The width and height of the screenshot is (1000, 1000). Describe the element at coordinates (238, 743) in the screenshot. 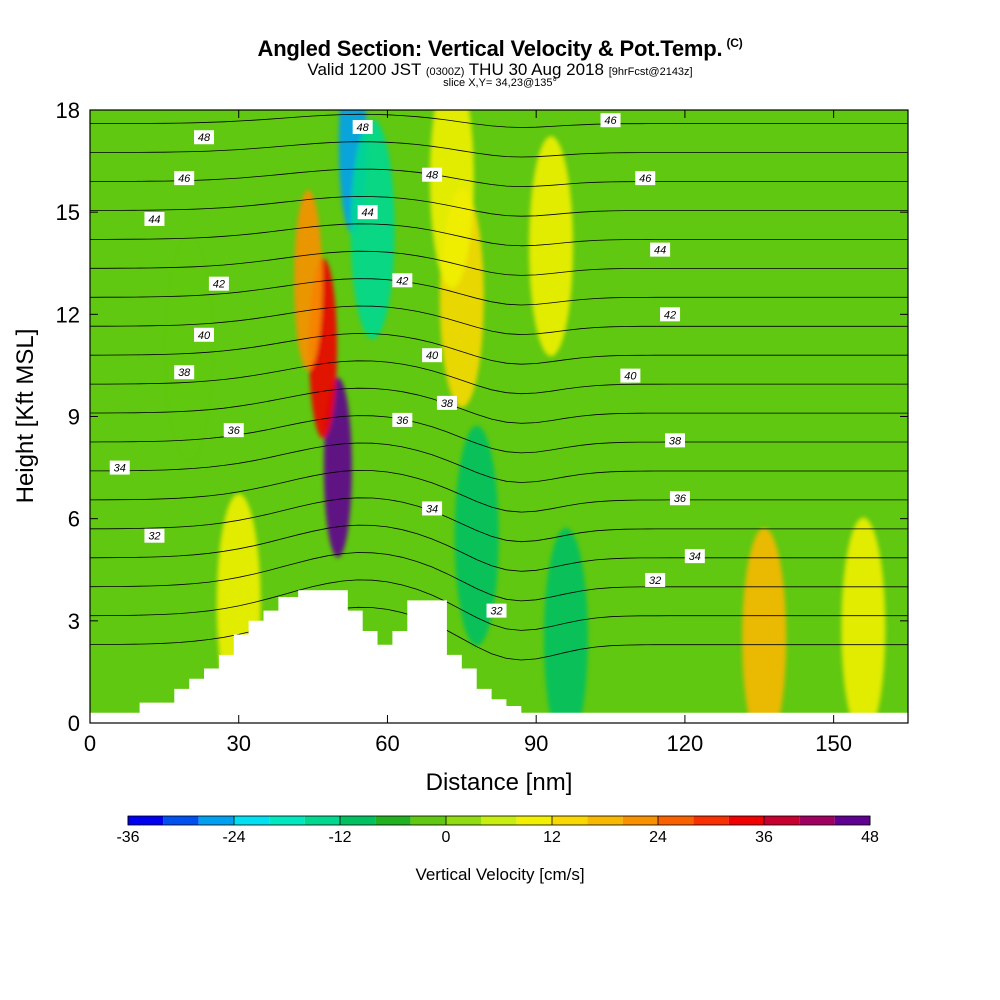

I see `x-tick-label: 30` at that location.